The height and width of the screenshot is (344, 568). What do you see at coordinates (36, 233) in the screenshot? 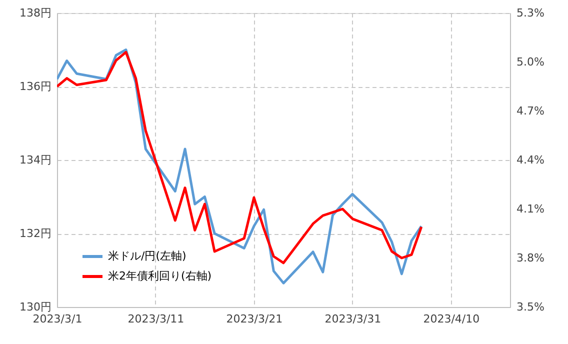
I see `y-tick-label: 132円` at bounding box center [36, 233].